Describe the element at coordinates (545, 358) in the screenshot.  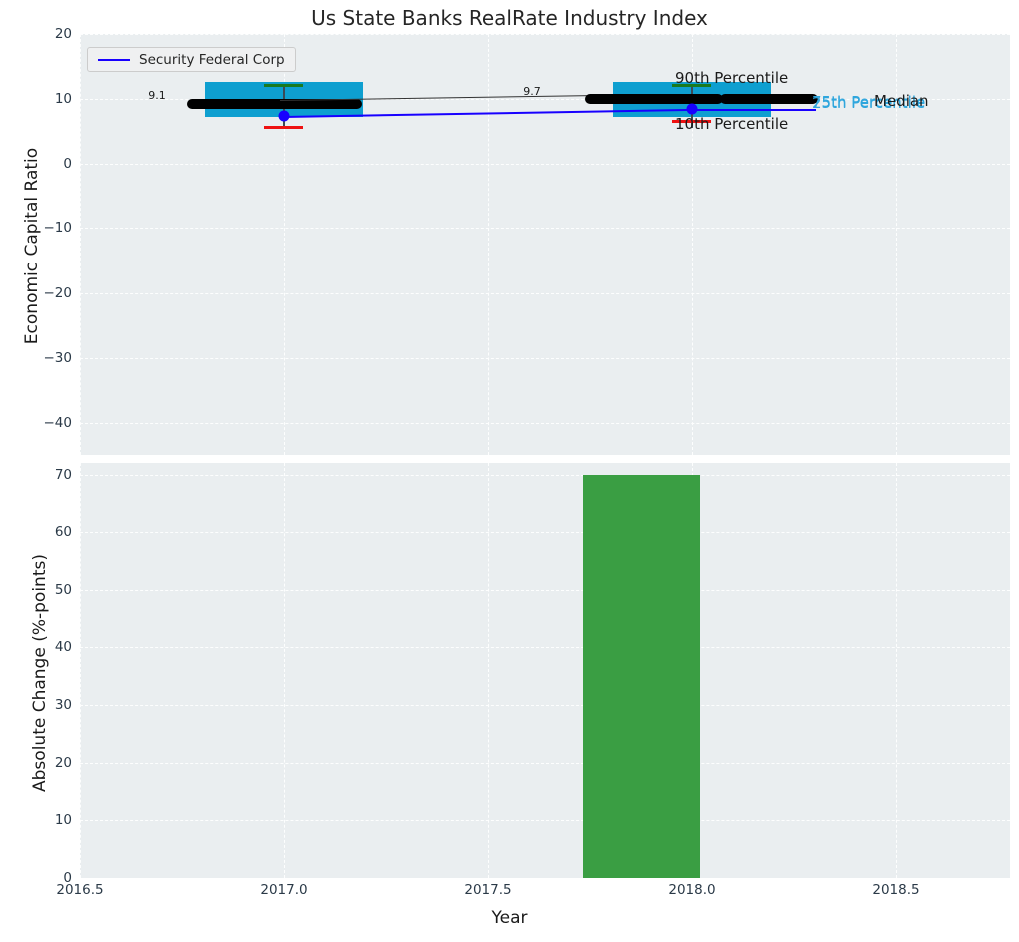
I see `gridline-y-neg30` at that location.